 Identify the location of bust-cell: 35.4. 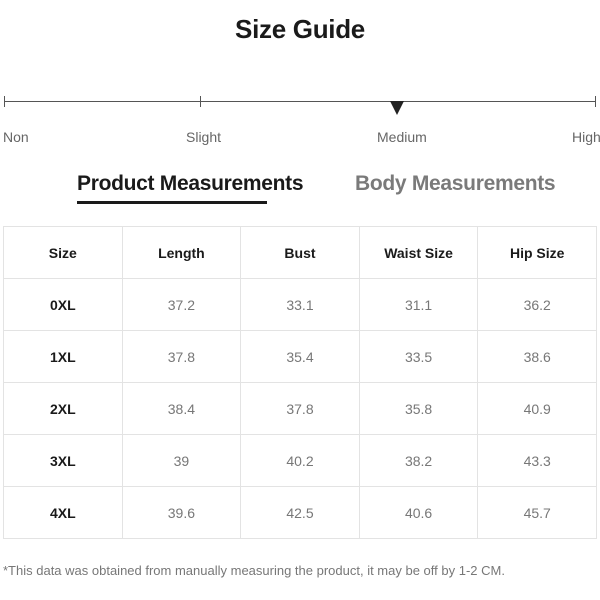
(300, 356).